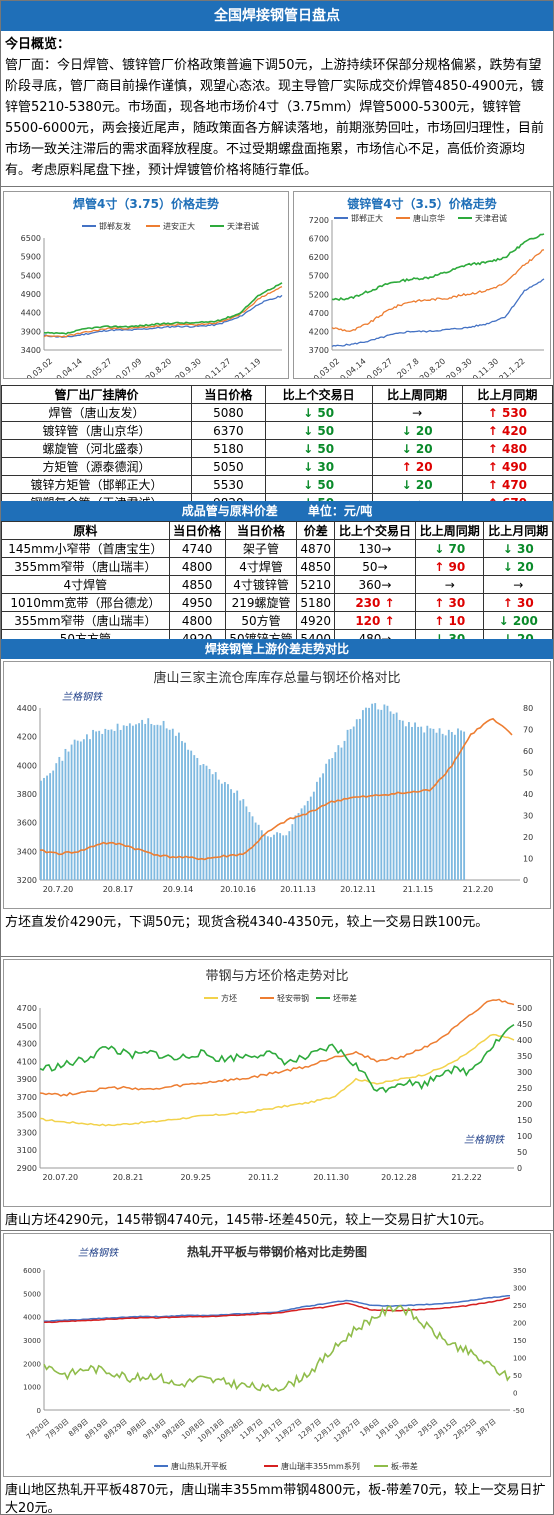 The height and width of the screenshot is (1515, 554). Describe the element at coordinates (277, 620) in the screenshot. I see `table-row: 355mm窄带（唐山瑞丰） 4800 50方管 4920 120 ↑ ↑ 10 ↓ 200` at that location.